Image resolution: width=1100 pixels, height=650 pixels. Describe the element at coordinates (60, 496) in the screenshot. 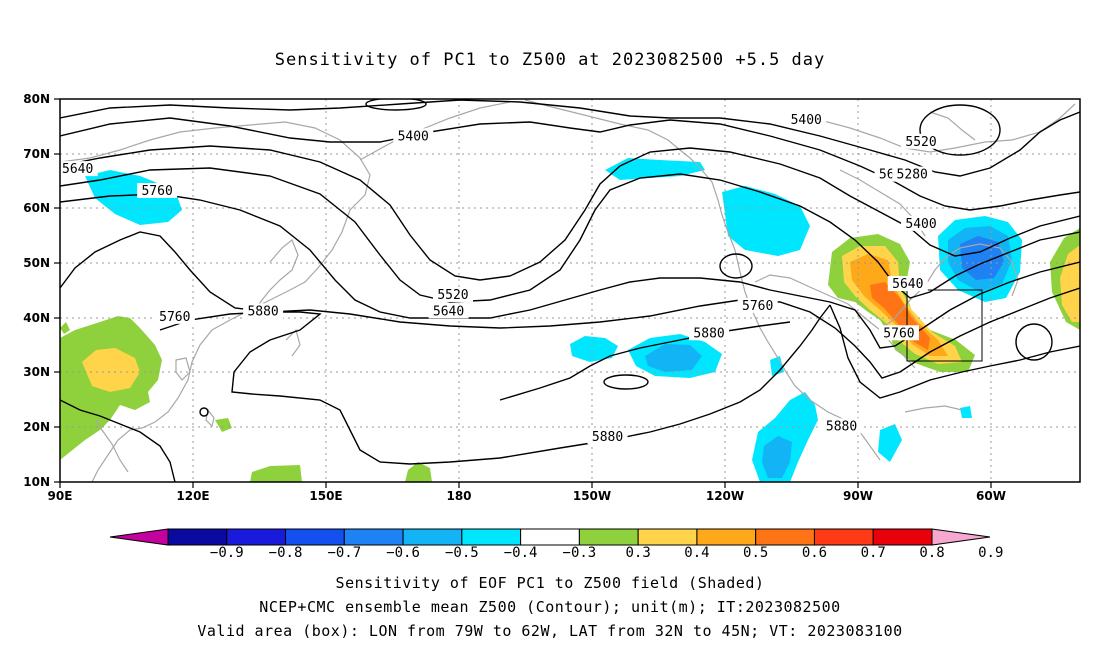

I see `x-tick-label: 90E` at that location.